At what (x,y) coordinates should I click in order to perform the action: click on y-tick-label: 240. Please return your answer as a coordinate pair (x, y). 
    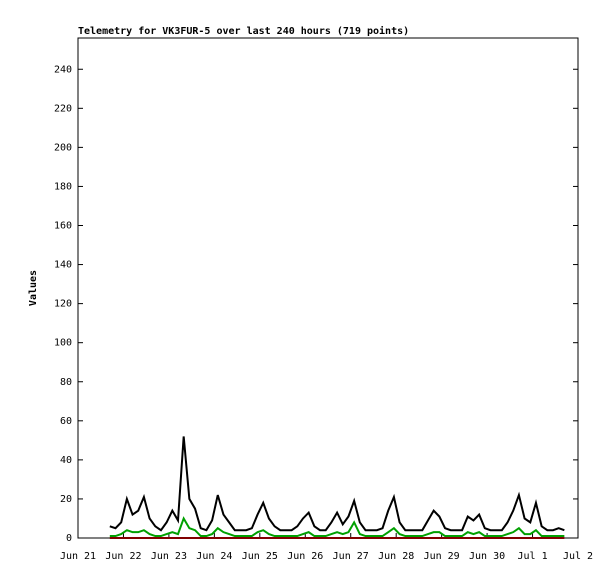
    Looking at the image, I should click on (63, 69).